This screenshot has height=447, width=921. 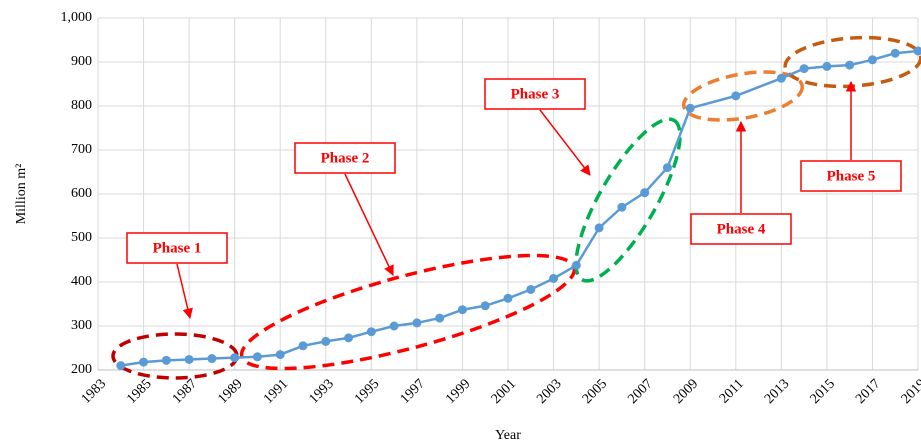 I want to click on phase-label: Phase 3, so click(x=535, y=94).